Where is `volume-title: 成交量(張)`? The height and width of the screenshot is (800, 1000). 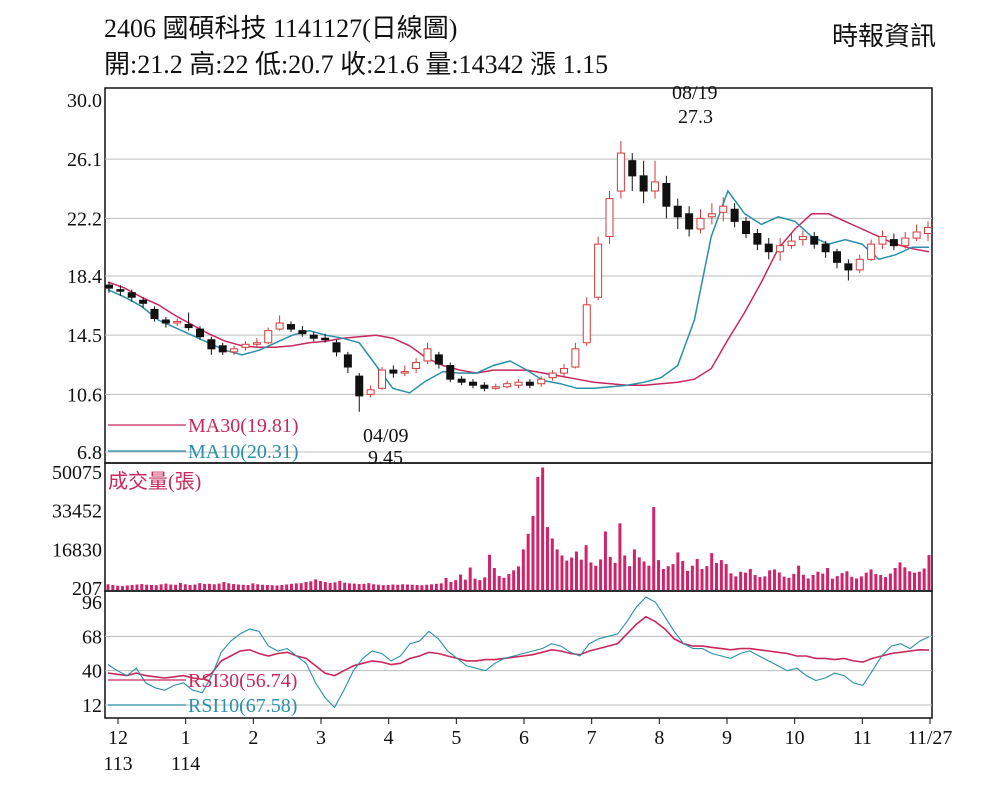
volume-title: 成交量(張) is located at coordinates (154, 481).